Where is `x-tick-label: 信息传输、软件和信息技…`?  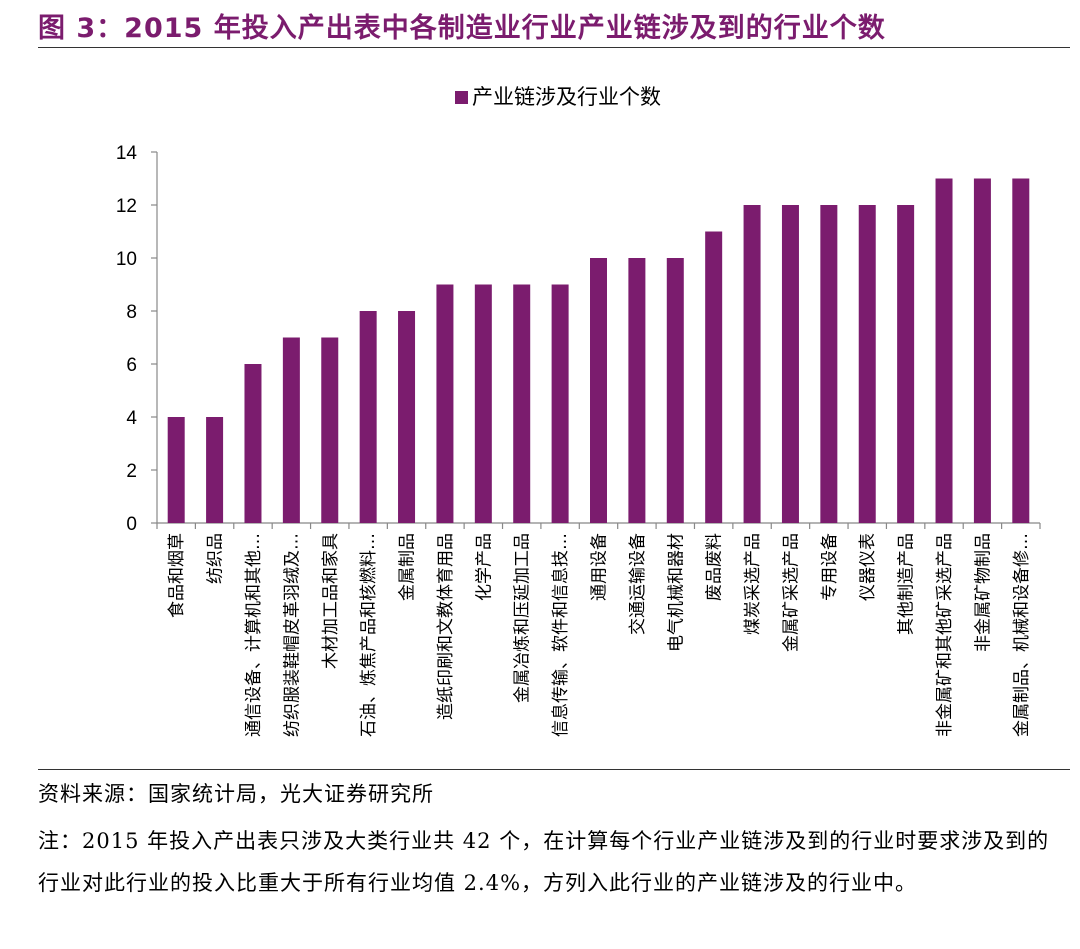 x-tick-label: 信息传输、软件和信息技… is located at coordinates (561, 635).